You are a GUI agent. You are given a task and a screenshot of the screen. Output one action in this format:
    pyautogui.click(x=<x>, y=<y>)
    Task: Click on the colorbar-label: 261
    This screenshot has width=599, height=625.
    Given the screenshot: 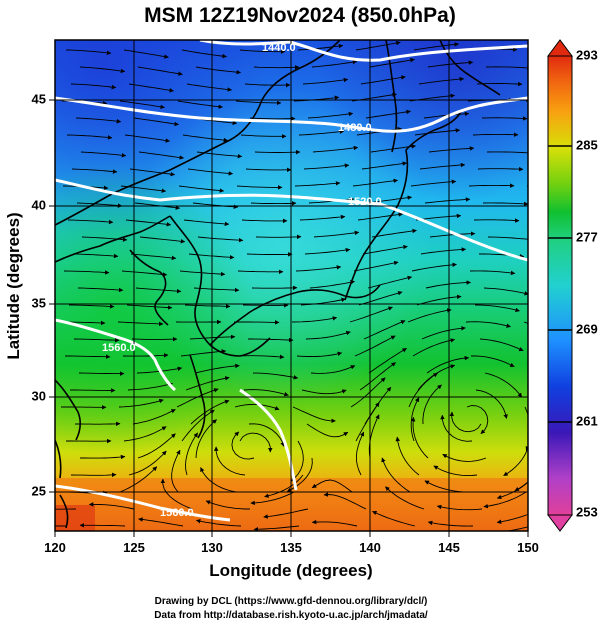 What is the action you would take?
    pyautogui.click(x=587, y=420)
    